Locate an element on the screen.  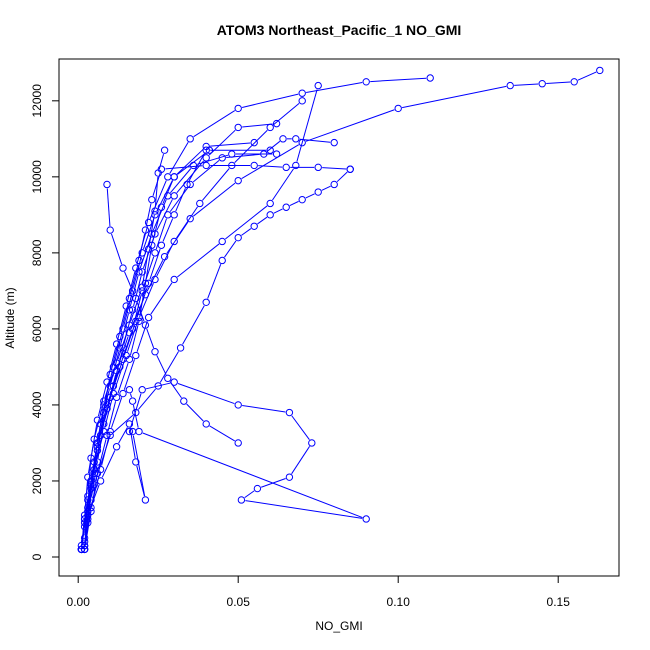
y-tick-label: 10000 is located at coordinates (37, 177).